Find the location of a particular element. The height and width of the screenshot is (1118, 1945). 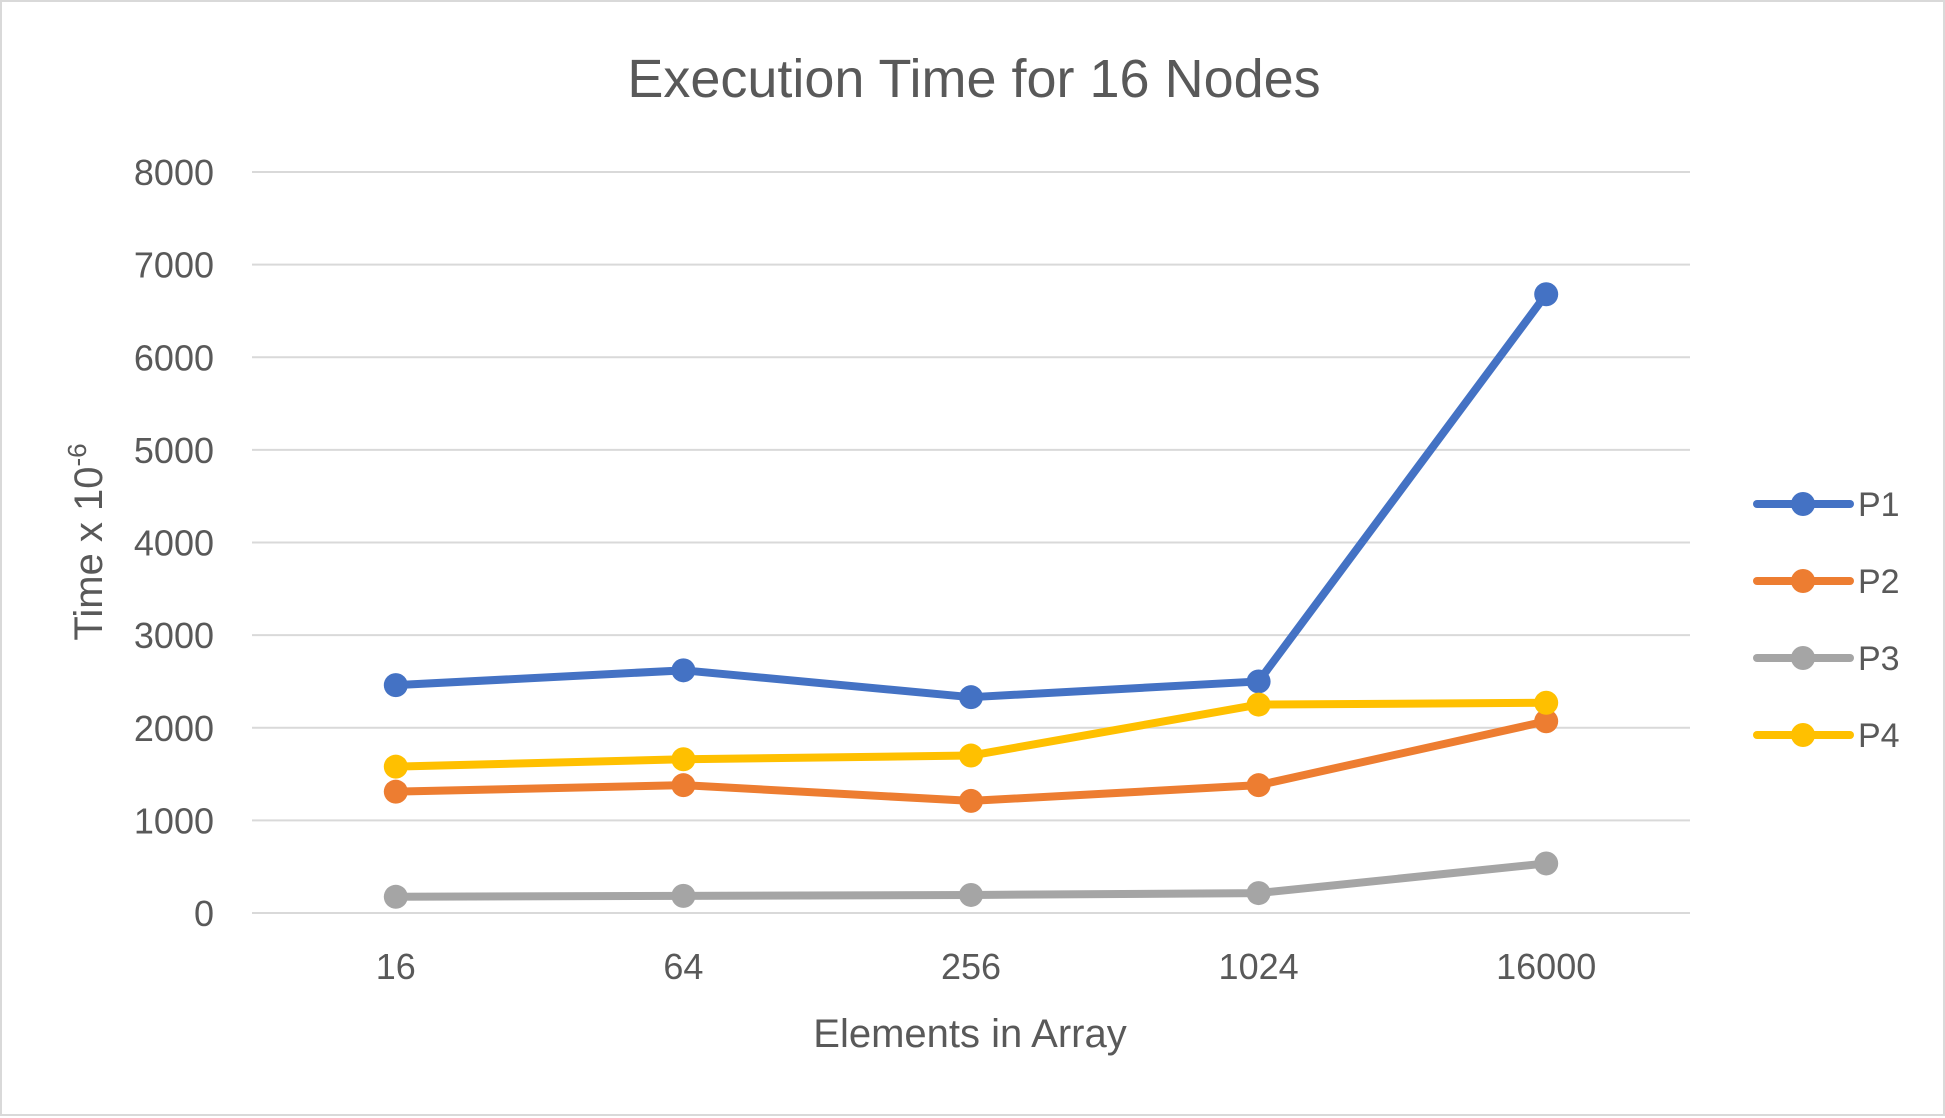

legend-item-P1: P1 is located at coordinates (1826, 505).